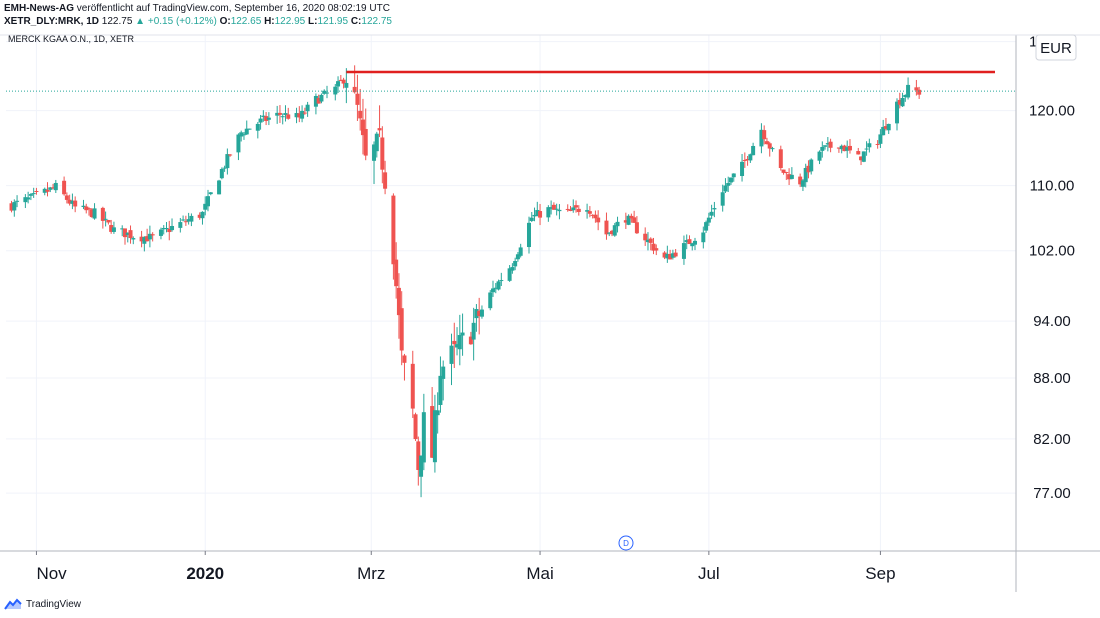 Image resolution: width=1100 pixels, height=618 pixels. What do you see at coordinates (290, 21) in the screenshot?
I see `high-value: 122.95` at bounding box center [290, 21].